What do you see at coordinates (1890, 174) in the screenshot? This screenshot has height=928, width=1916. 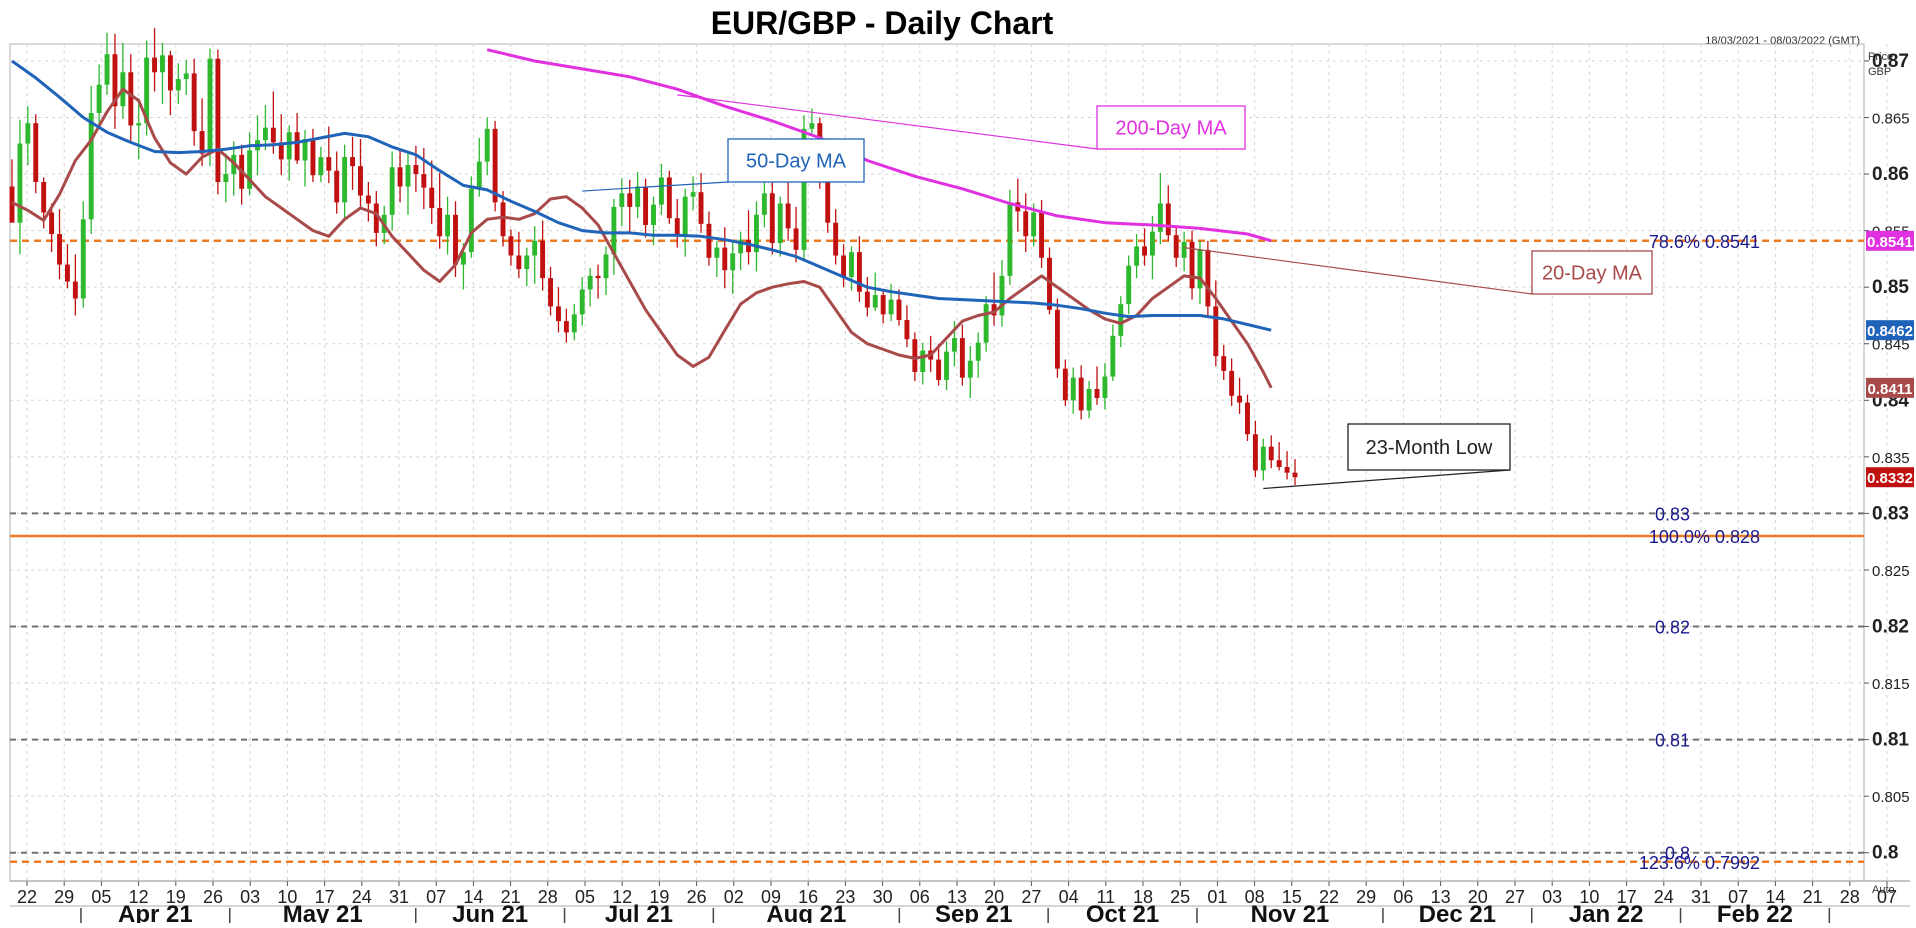 I see `y-tick-label: 0.86` at bounding box center [1890, 174].